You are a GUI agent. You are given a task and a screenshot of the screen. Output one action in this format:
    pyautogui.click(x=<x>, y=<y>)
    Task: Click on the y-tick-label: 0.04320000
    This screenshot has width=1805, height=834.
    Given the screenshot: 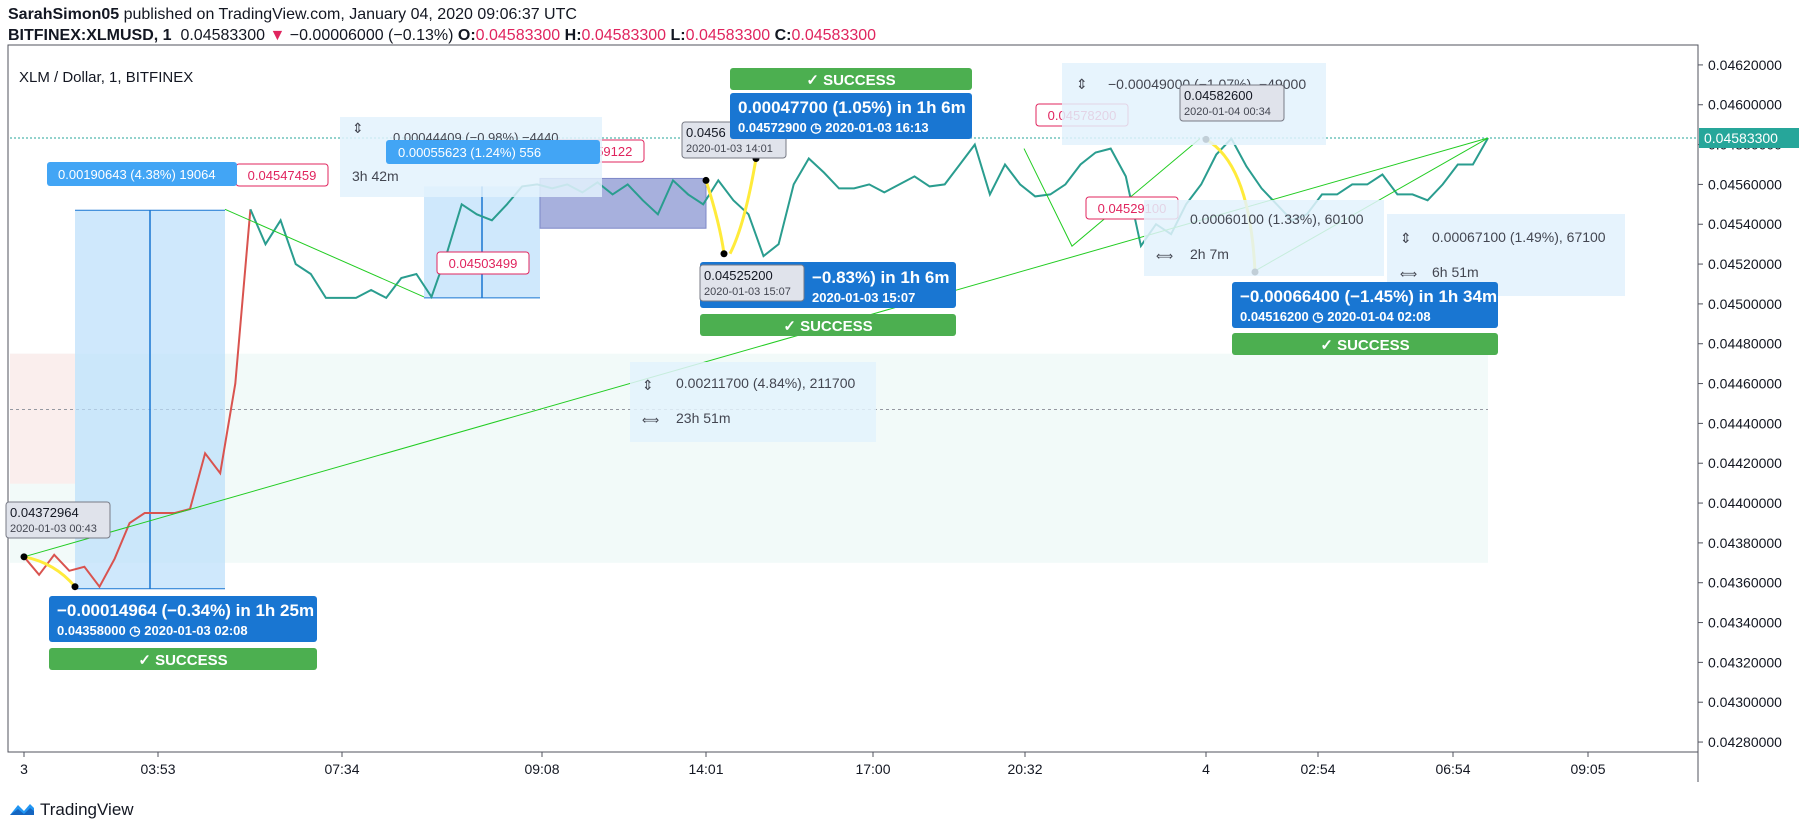 What is the action you would take?
    pyautogui.click(x=1745, y=662)
    